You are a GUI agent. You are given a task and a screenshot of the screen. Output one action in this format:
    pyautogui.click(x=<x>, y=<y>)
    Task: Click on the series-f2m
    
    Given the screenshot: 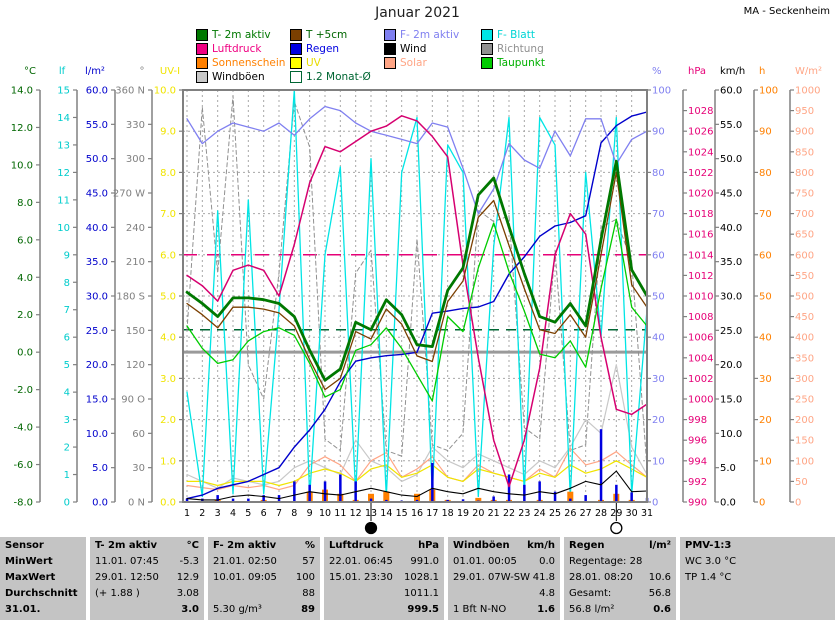 What is the action you would take?
    pyautogui.click(x=417, y=160)
    